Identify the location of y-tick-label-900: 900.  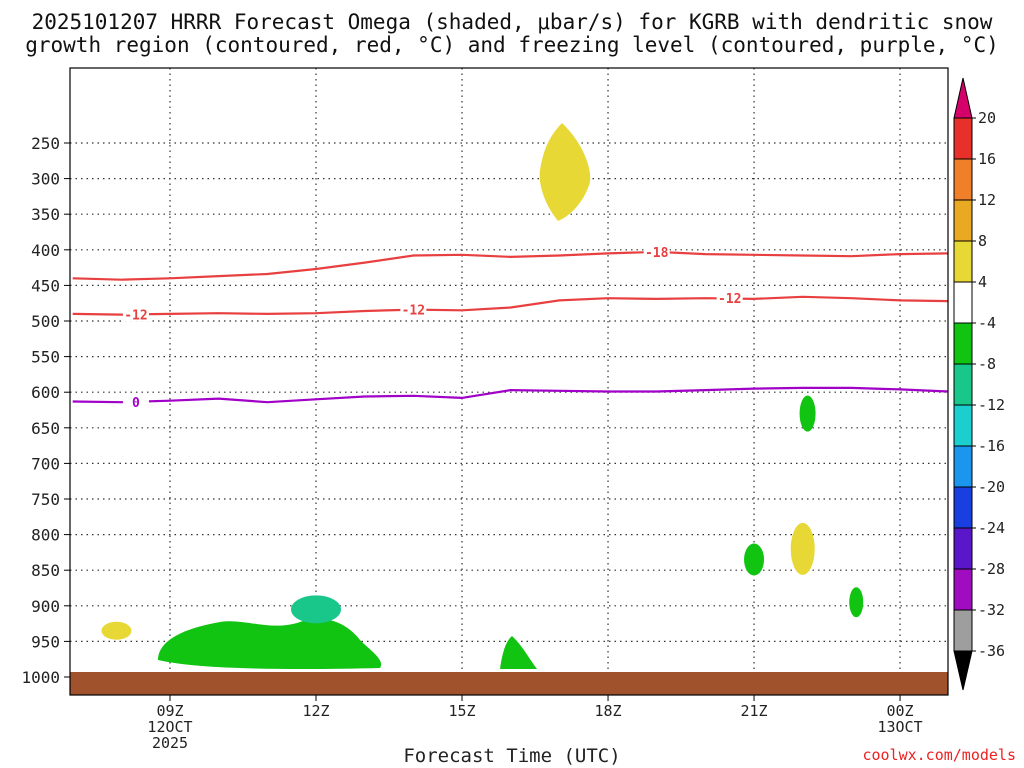
(45, 606).